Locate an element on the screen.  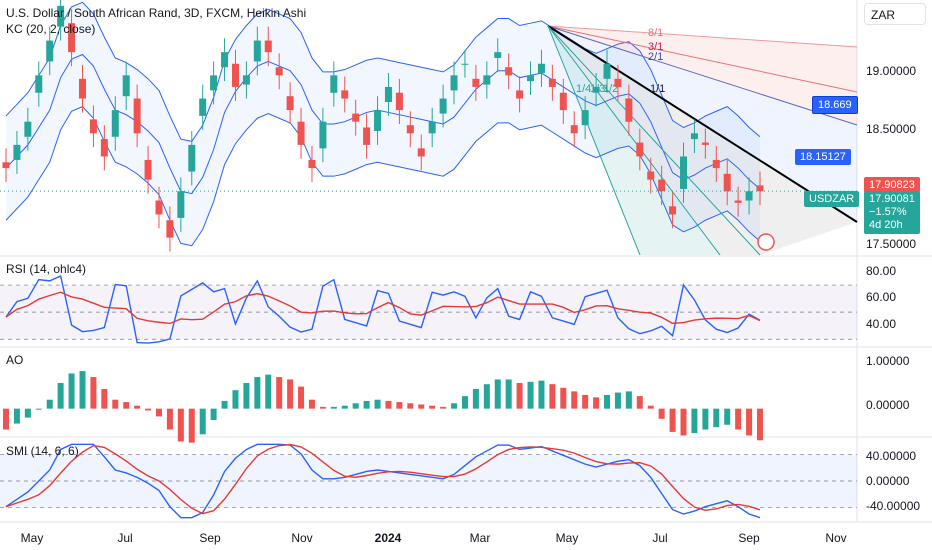
countdown: 4d 20h is located at coordinates (886, 225).